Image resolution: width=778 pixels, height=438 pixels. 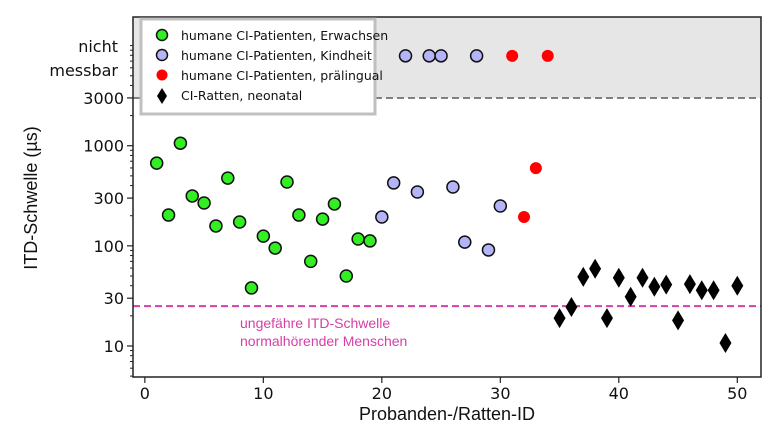 I want to click on legend-entry-label: humane CI-Patienten, prälingual, so click(x=282, y=75).